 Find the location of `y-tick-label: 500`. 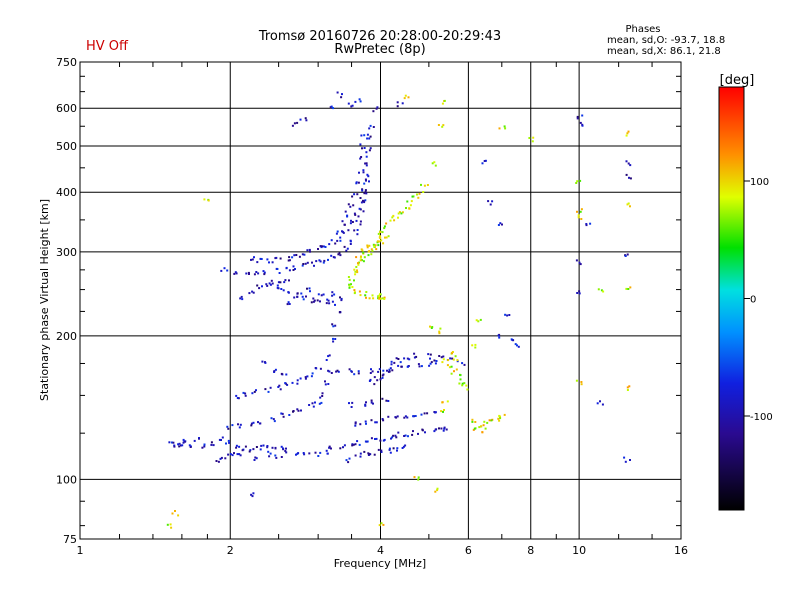

y-tick-label: 500 is located at coordinates (66, 146).